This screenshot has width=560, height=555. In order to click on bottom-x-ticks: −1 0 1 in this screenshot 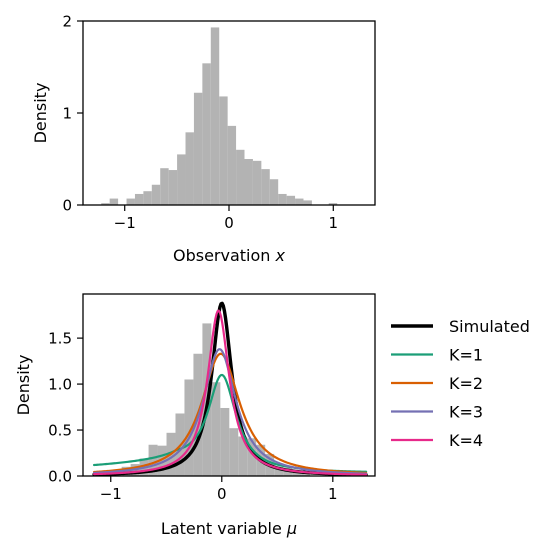, I will do `click(219, 489)`.